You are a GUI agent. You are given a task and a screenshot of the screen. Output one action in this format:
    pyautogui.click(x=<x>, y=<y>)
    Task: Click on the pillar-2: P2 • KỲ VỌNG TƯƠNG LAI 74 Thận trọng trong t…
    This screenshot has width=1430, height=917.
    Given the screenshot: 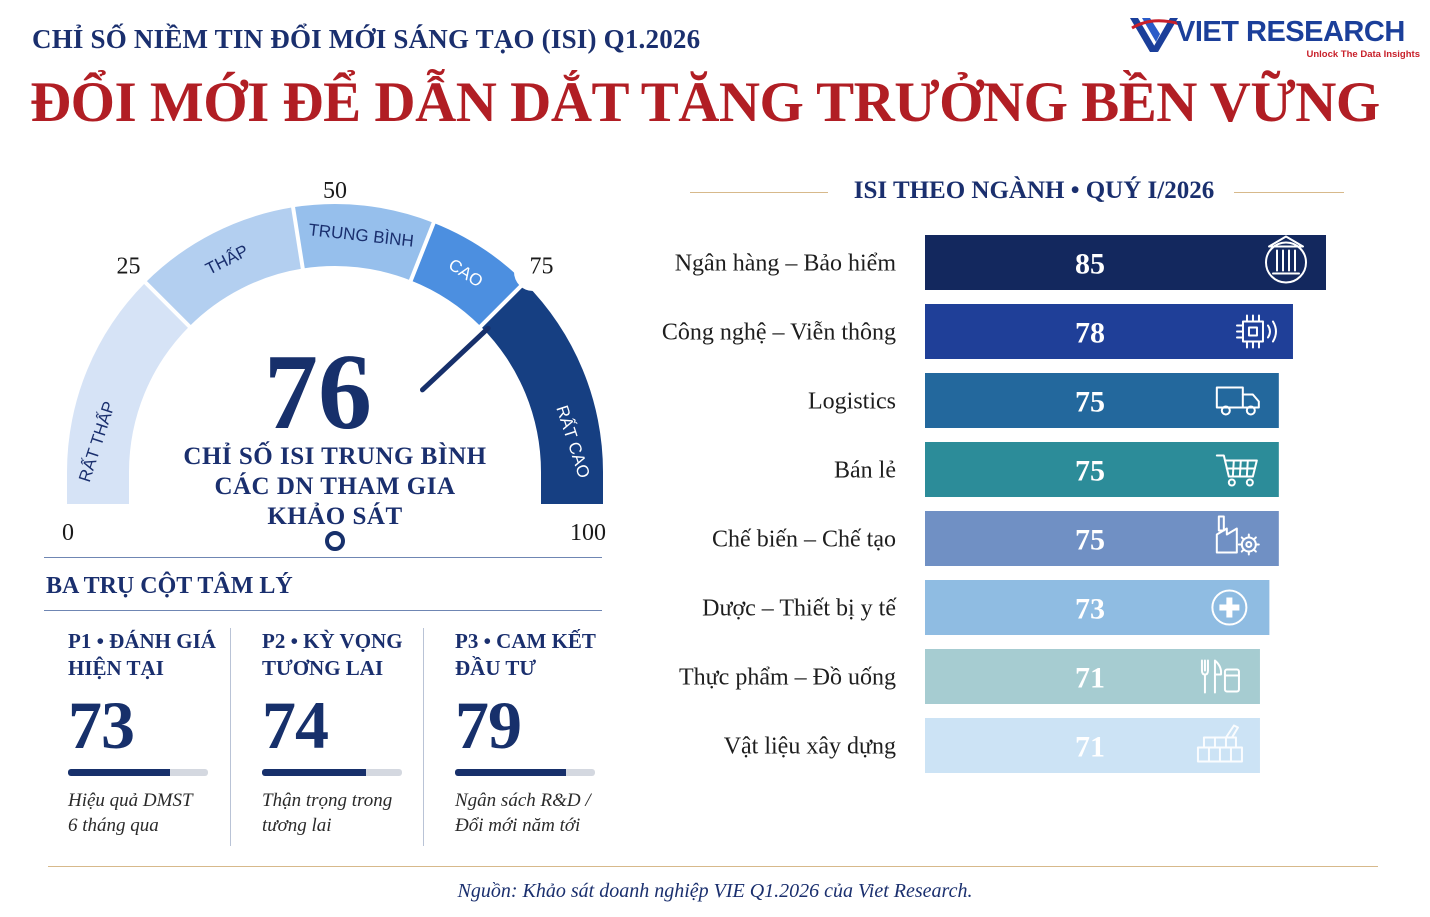 What is the action you would take?
    pyautogui.click(x=346, y=738)
    